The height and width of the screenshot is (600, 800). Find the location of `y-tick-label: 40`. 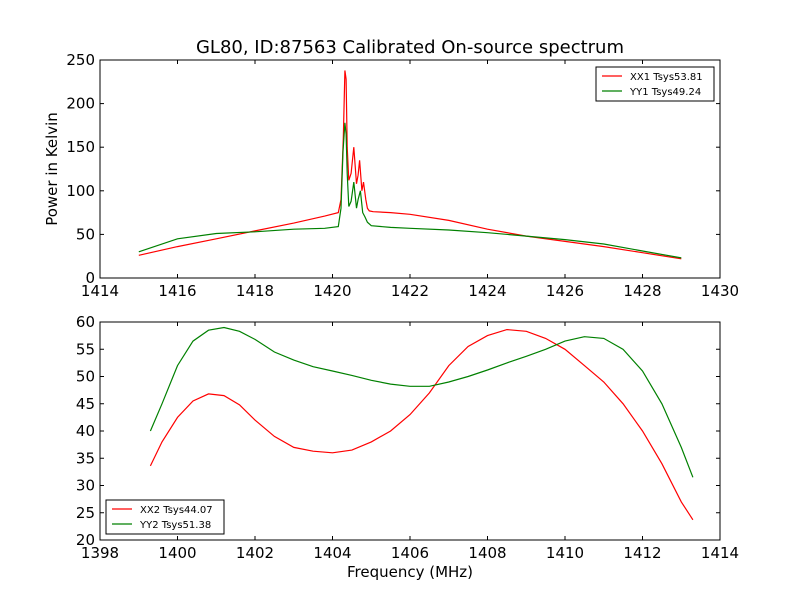

y-tick-label: 40 is located at coordinates (85, 431).